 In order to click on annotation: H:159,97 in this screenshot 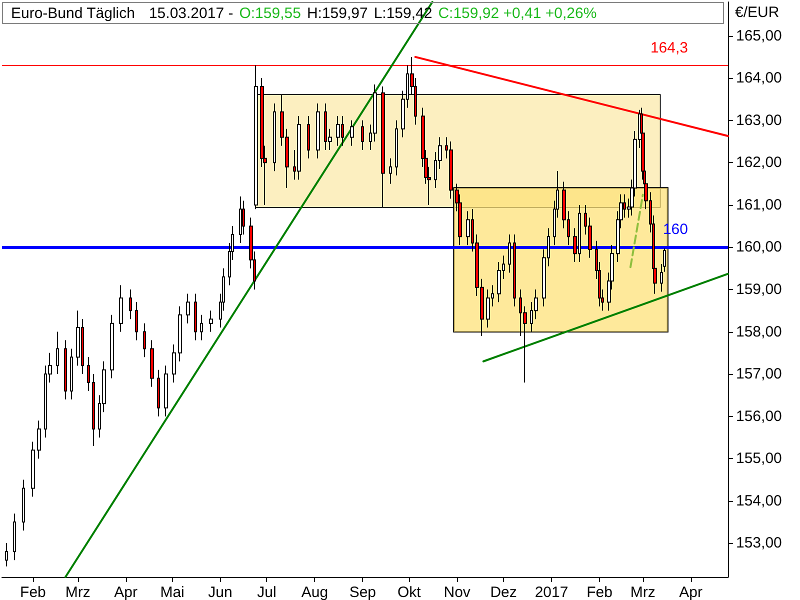, I will do `click(337, 13)`.